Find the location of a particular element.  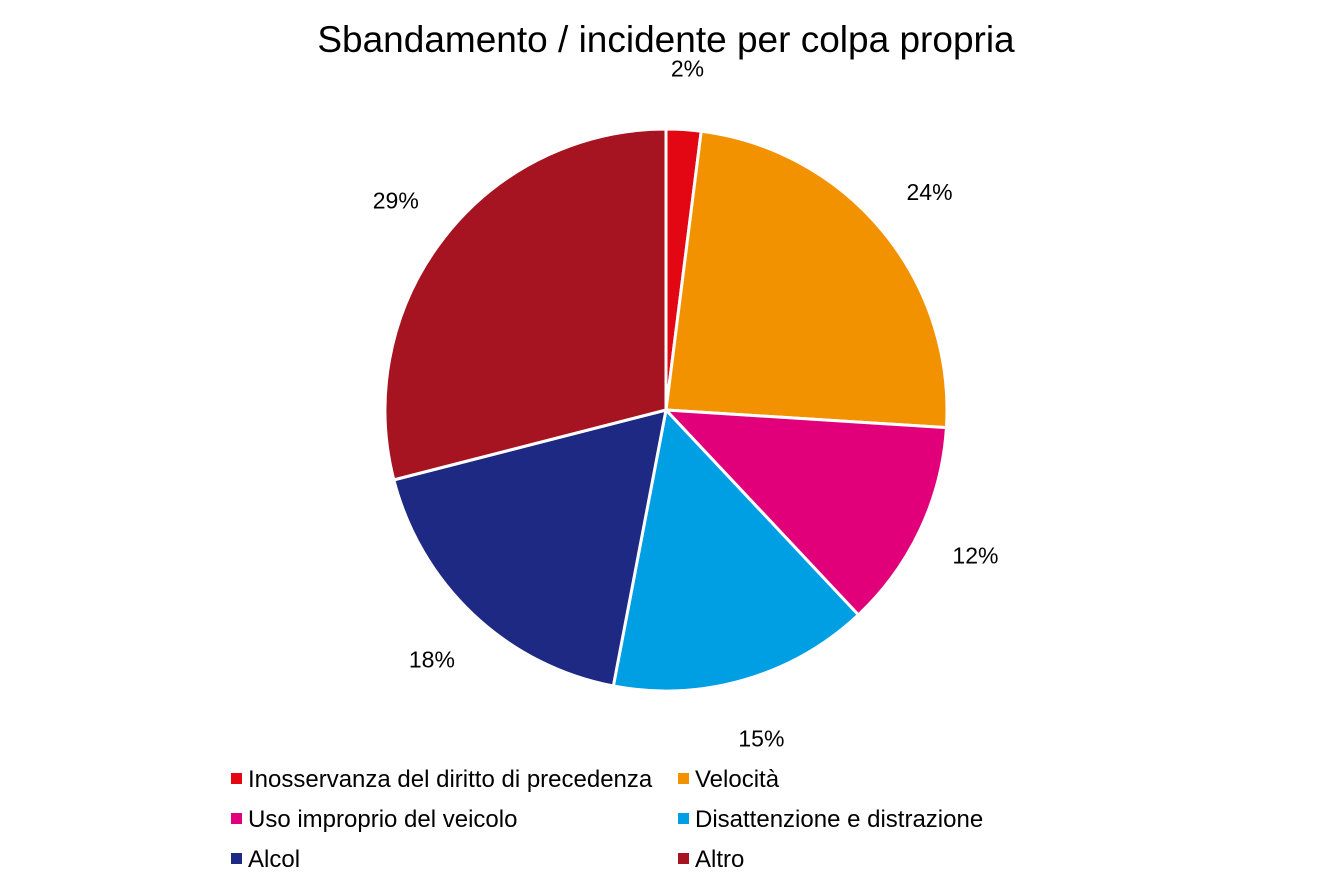

legend-swatch-velocita is located at coordinates (683, 778).